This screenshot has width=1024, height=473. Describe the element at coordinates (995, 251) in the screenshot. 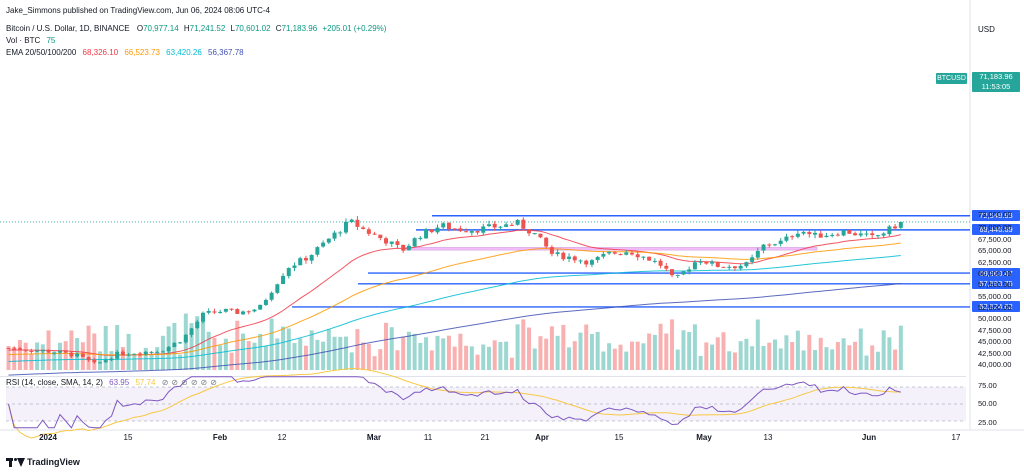

I see `price-tick-label: 65,000.00` at that location.